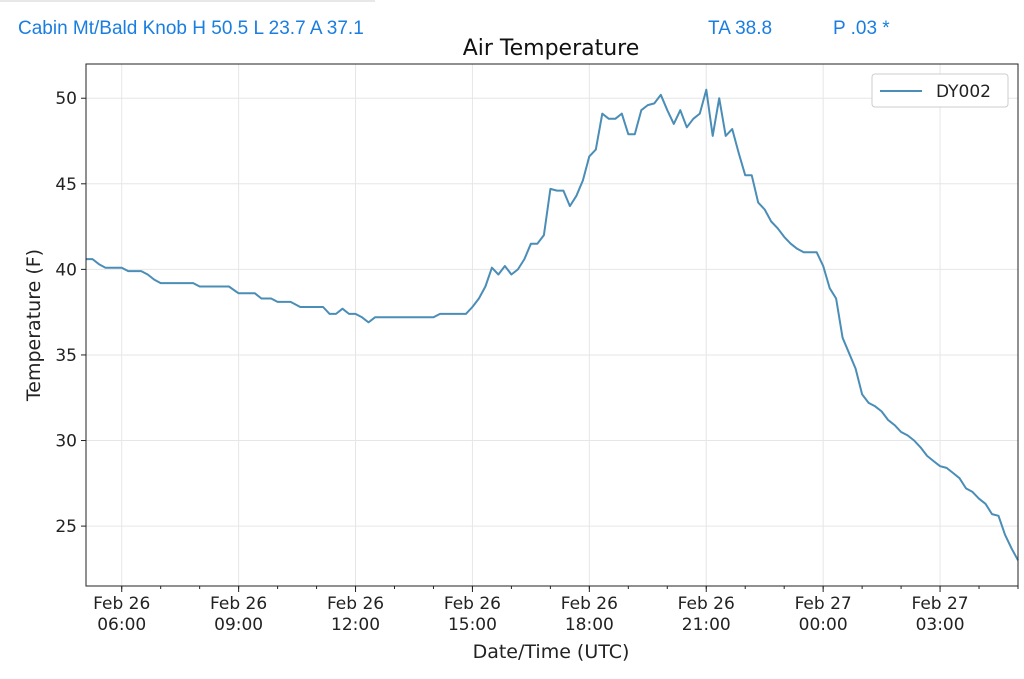  What do you see at coordinates (66, 356) in the screenshot?
I see `y-tick-label: 35` at bounding box center [66, 356].